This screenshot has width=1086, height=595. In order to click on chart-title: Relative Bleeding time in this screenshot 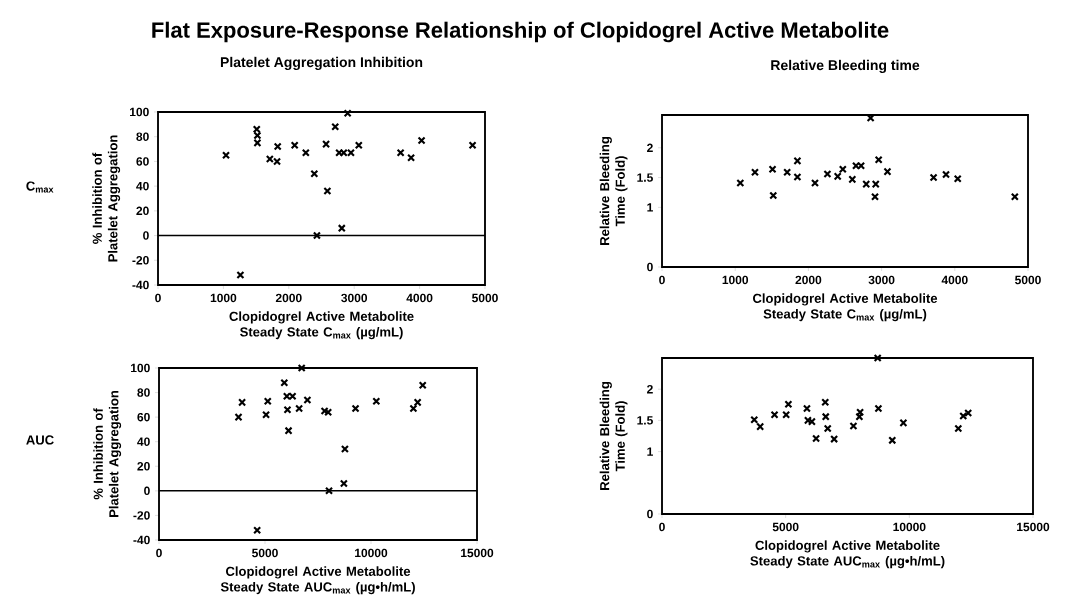, I will do `click(845, 66)`.